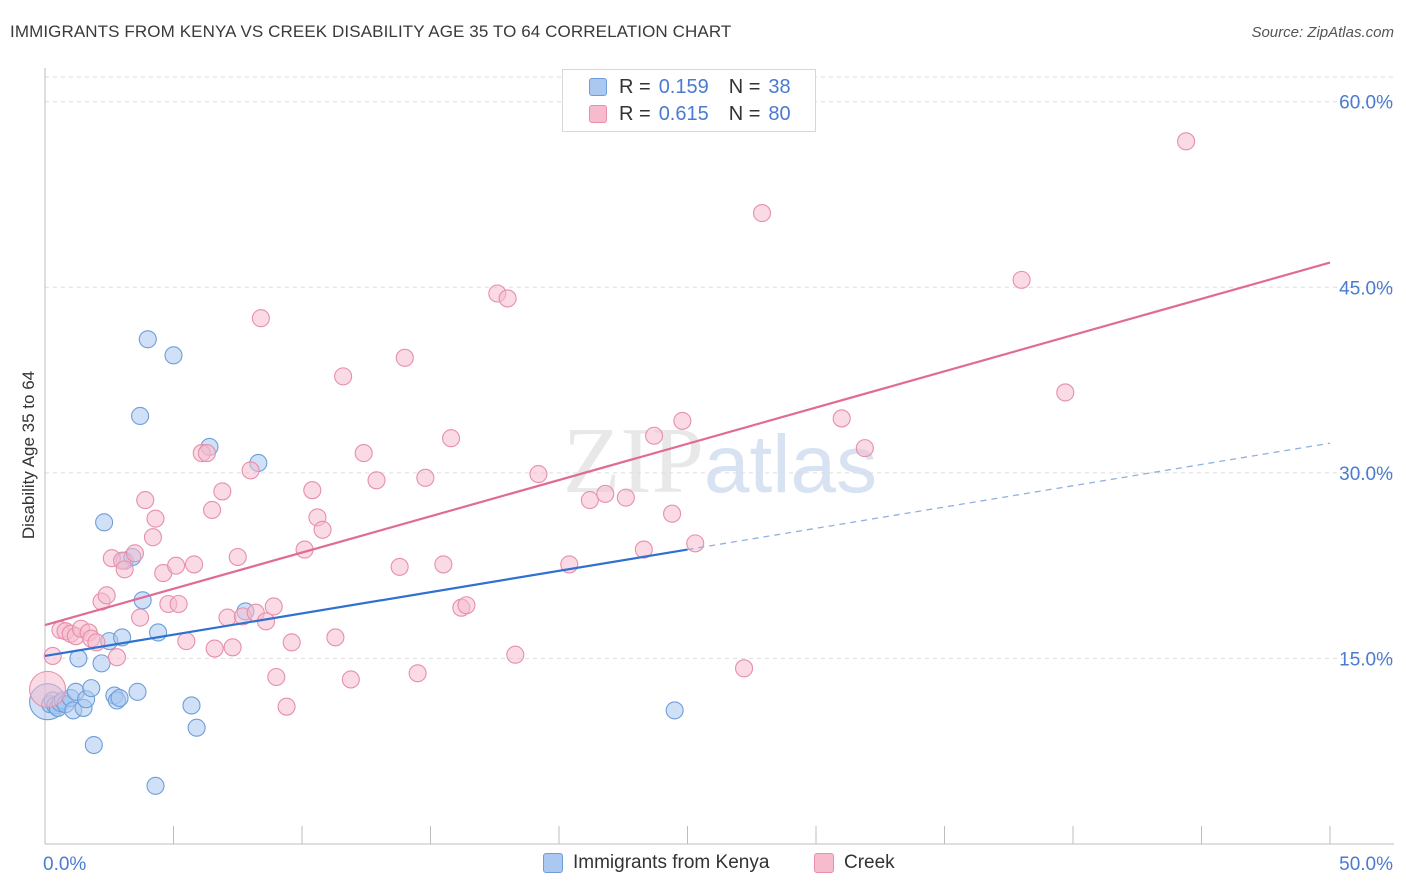 This screenshot has width=1406, height=892. I want to click on series-legend: Immigrants from Kenya Creek, so click(703, 864).